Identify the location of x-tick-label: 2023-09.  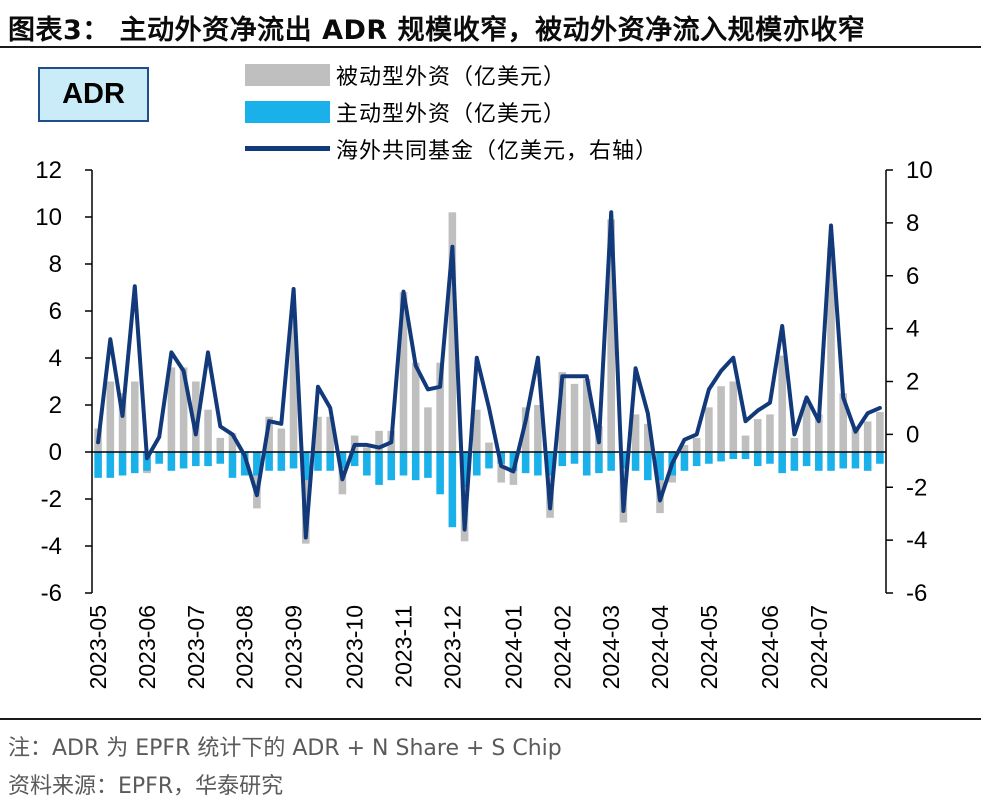
(294, 647).